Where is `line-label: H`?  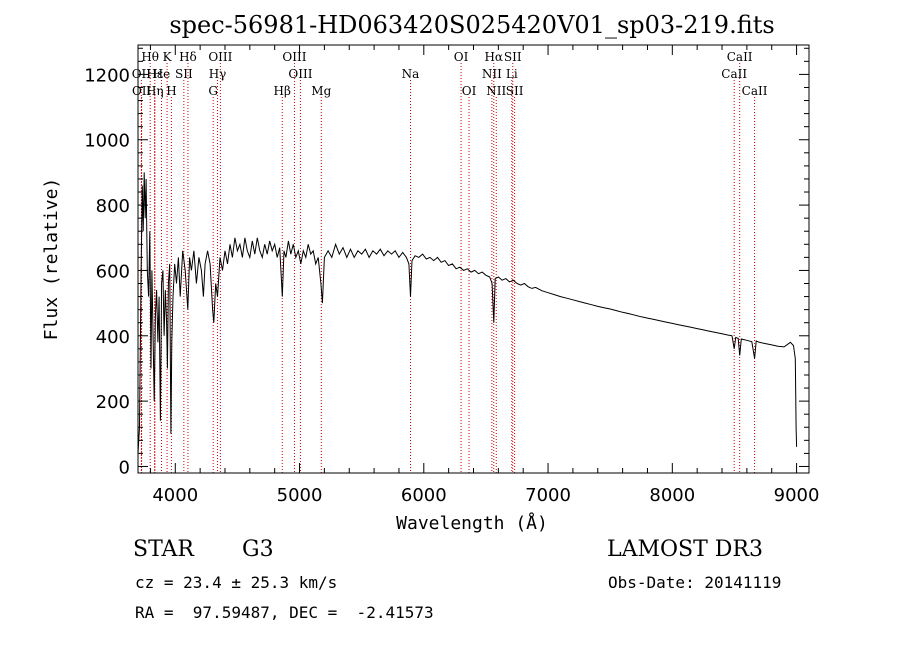 line-label: H is located at coordinates (171, 91).